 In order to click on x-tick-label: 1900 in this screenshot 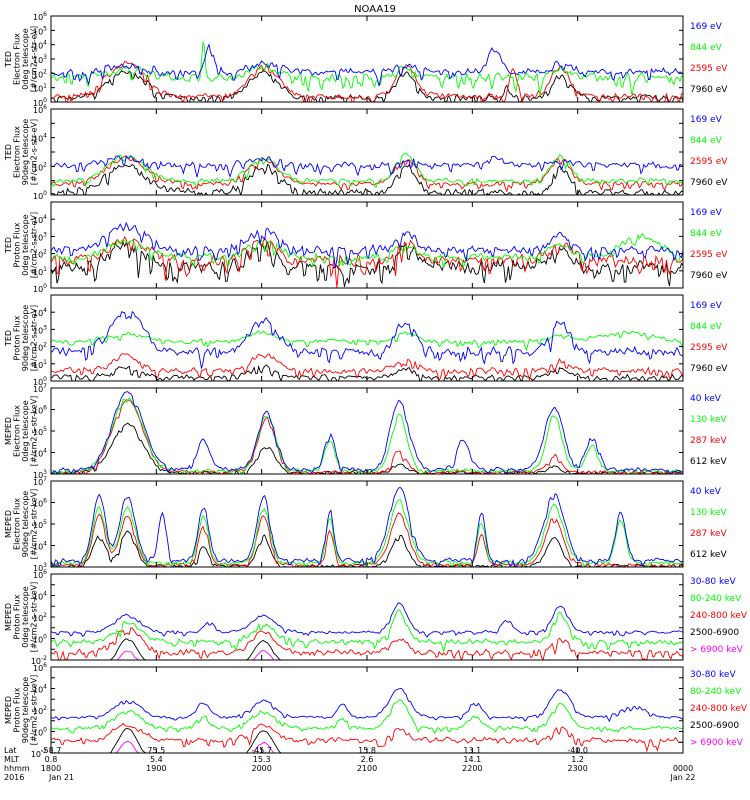, I will do `click(156, 768)`.